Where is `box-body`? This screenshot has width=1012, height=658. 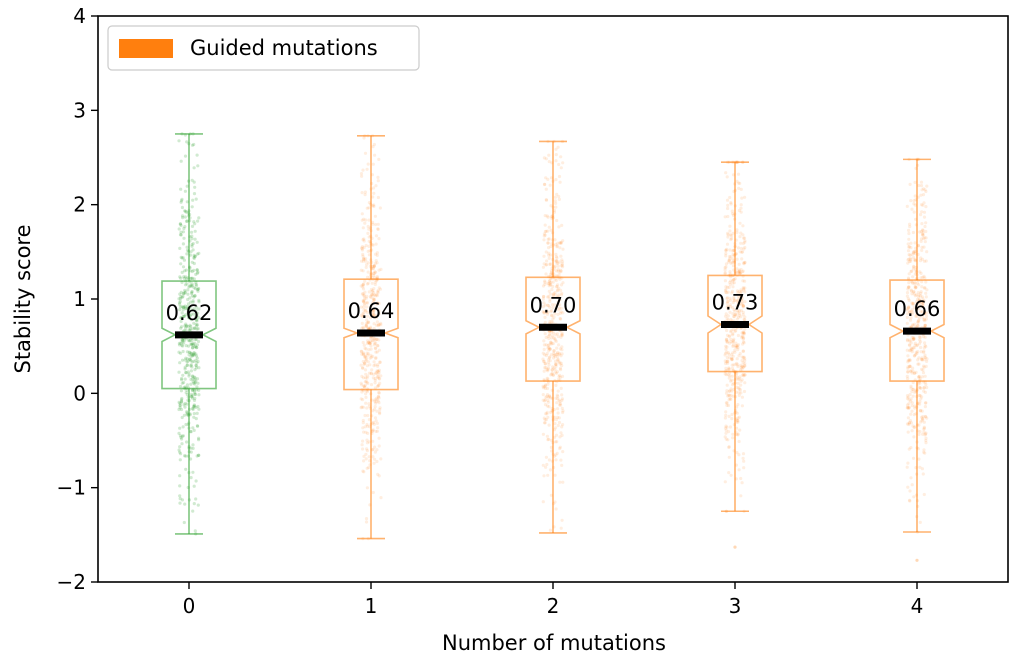
box-body is located at coordinates (553, 329).